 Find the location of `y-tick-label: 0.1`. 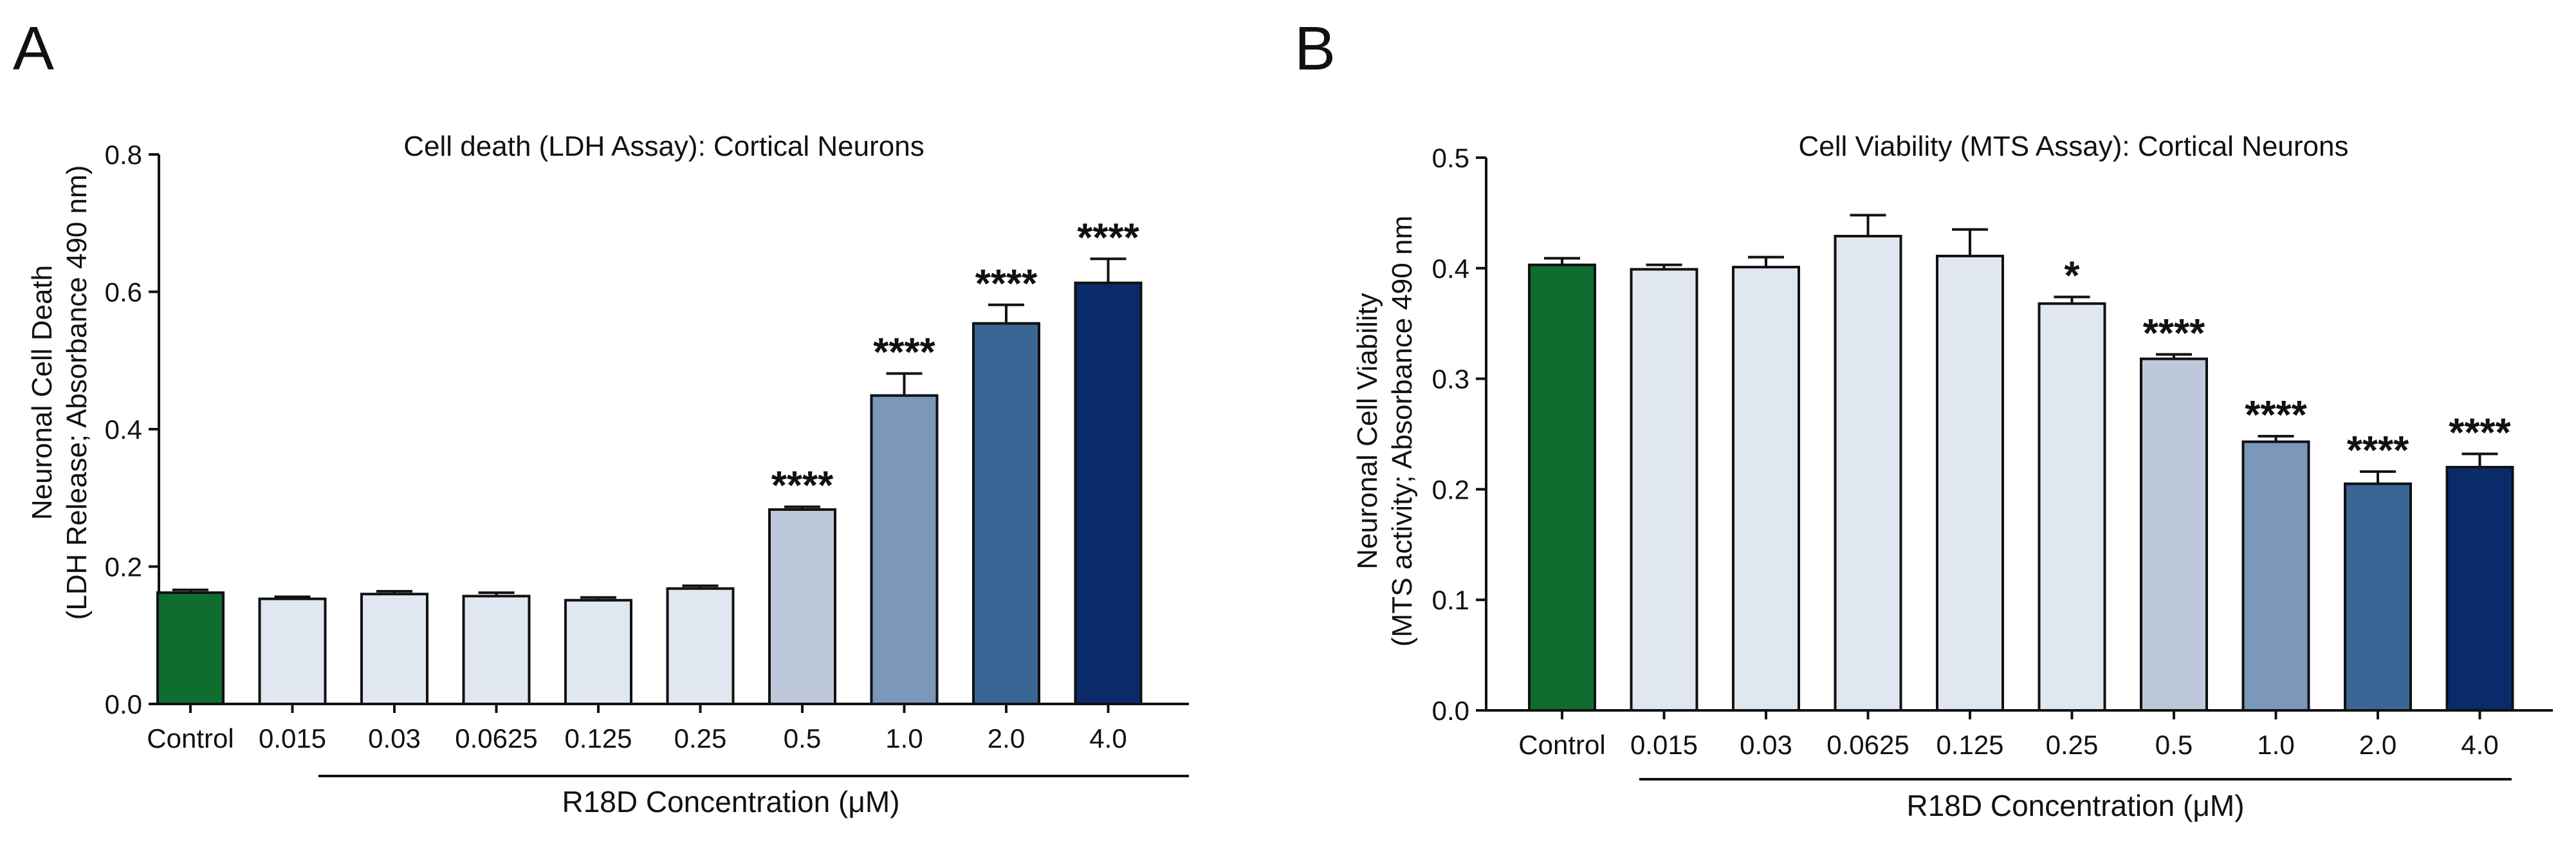

y-tick-label: 0.1 is located at coordinates (1450, 600).